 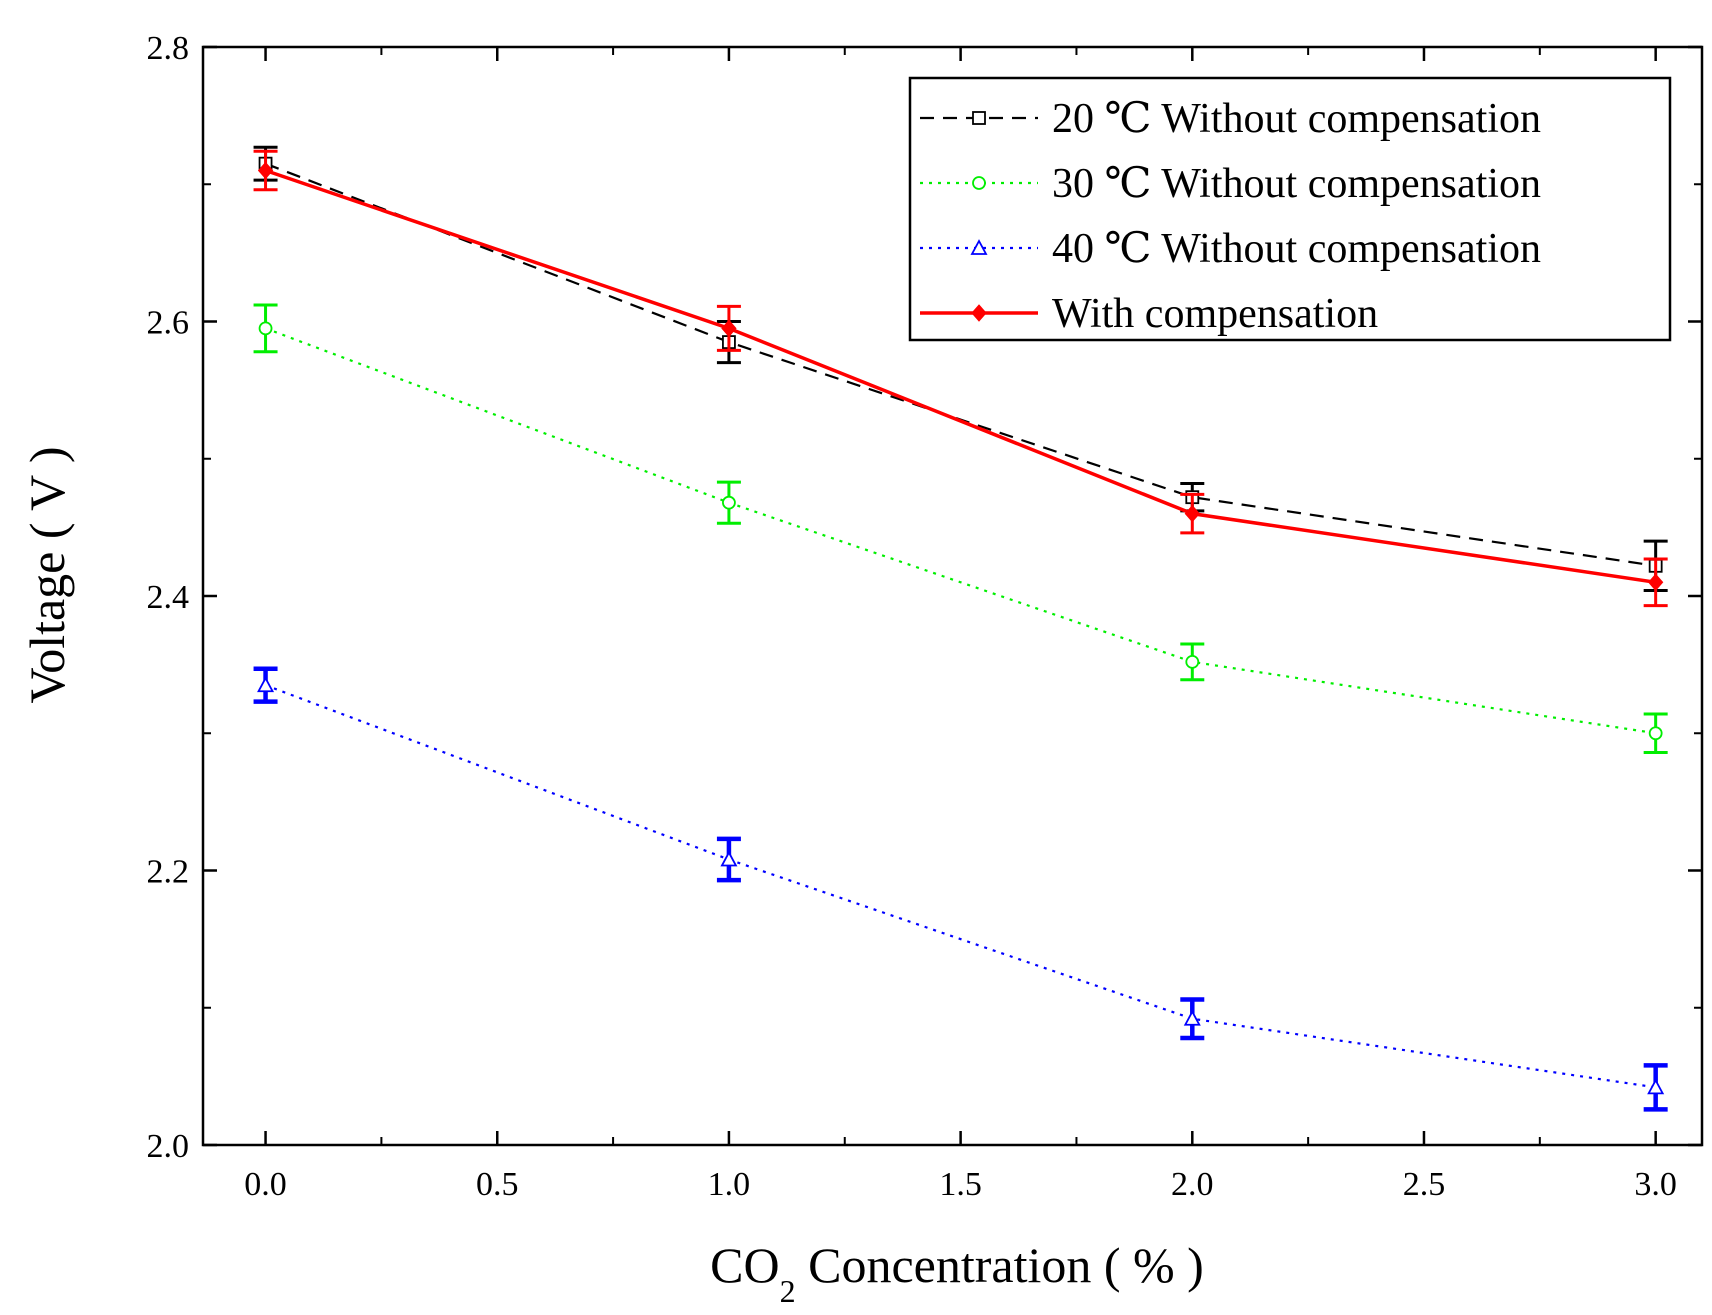 I want to click on legend-label: 40 ℃ Without compensation, so click(x=1296, y=249).